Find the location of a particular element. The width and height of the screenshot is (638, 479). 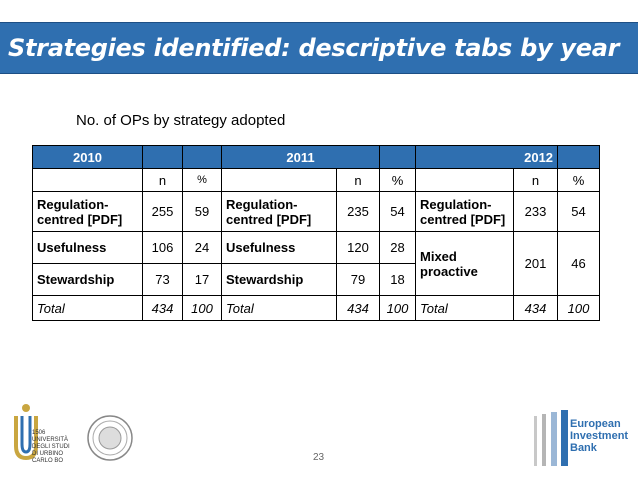

cell-pct: 46 is located at coordinates (579, 263).